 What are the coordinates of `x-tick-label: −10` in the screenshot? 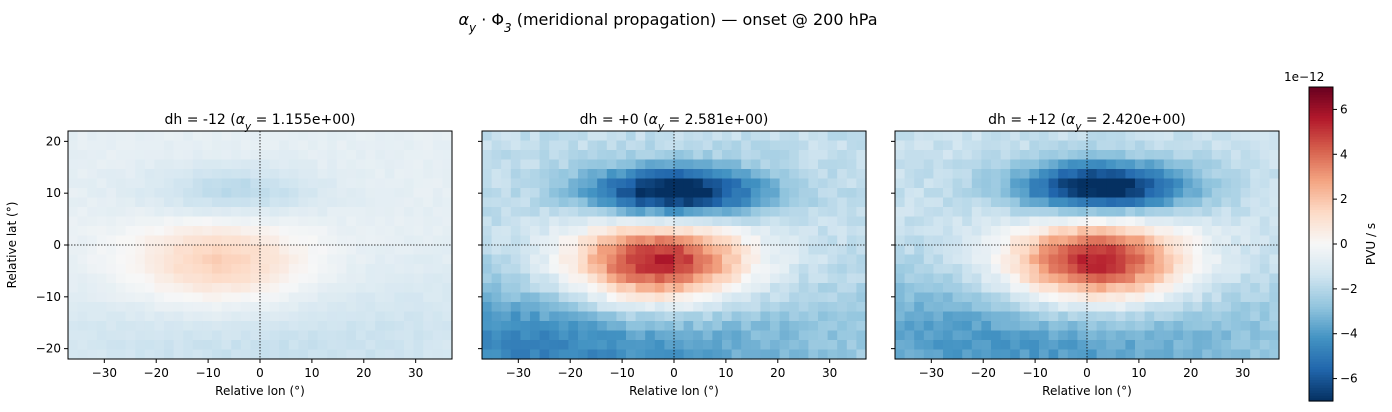 It's located at (621, 373).